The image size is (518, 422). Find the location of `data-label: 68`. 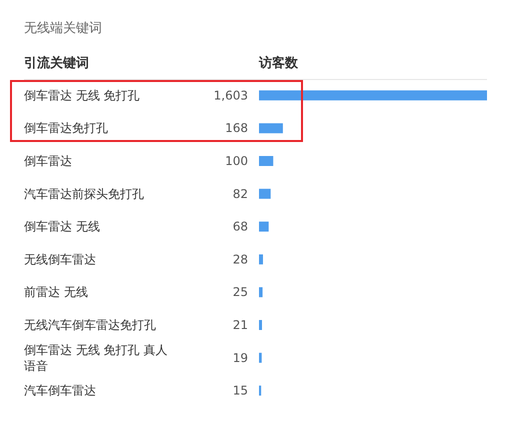

data-label: 68 is located at coordinates (240, 227).